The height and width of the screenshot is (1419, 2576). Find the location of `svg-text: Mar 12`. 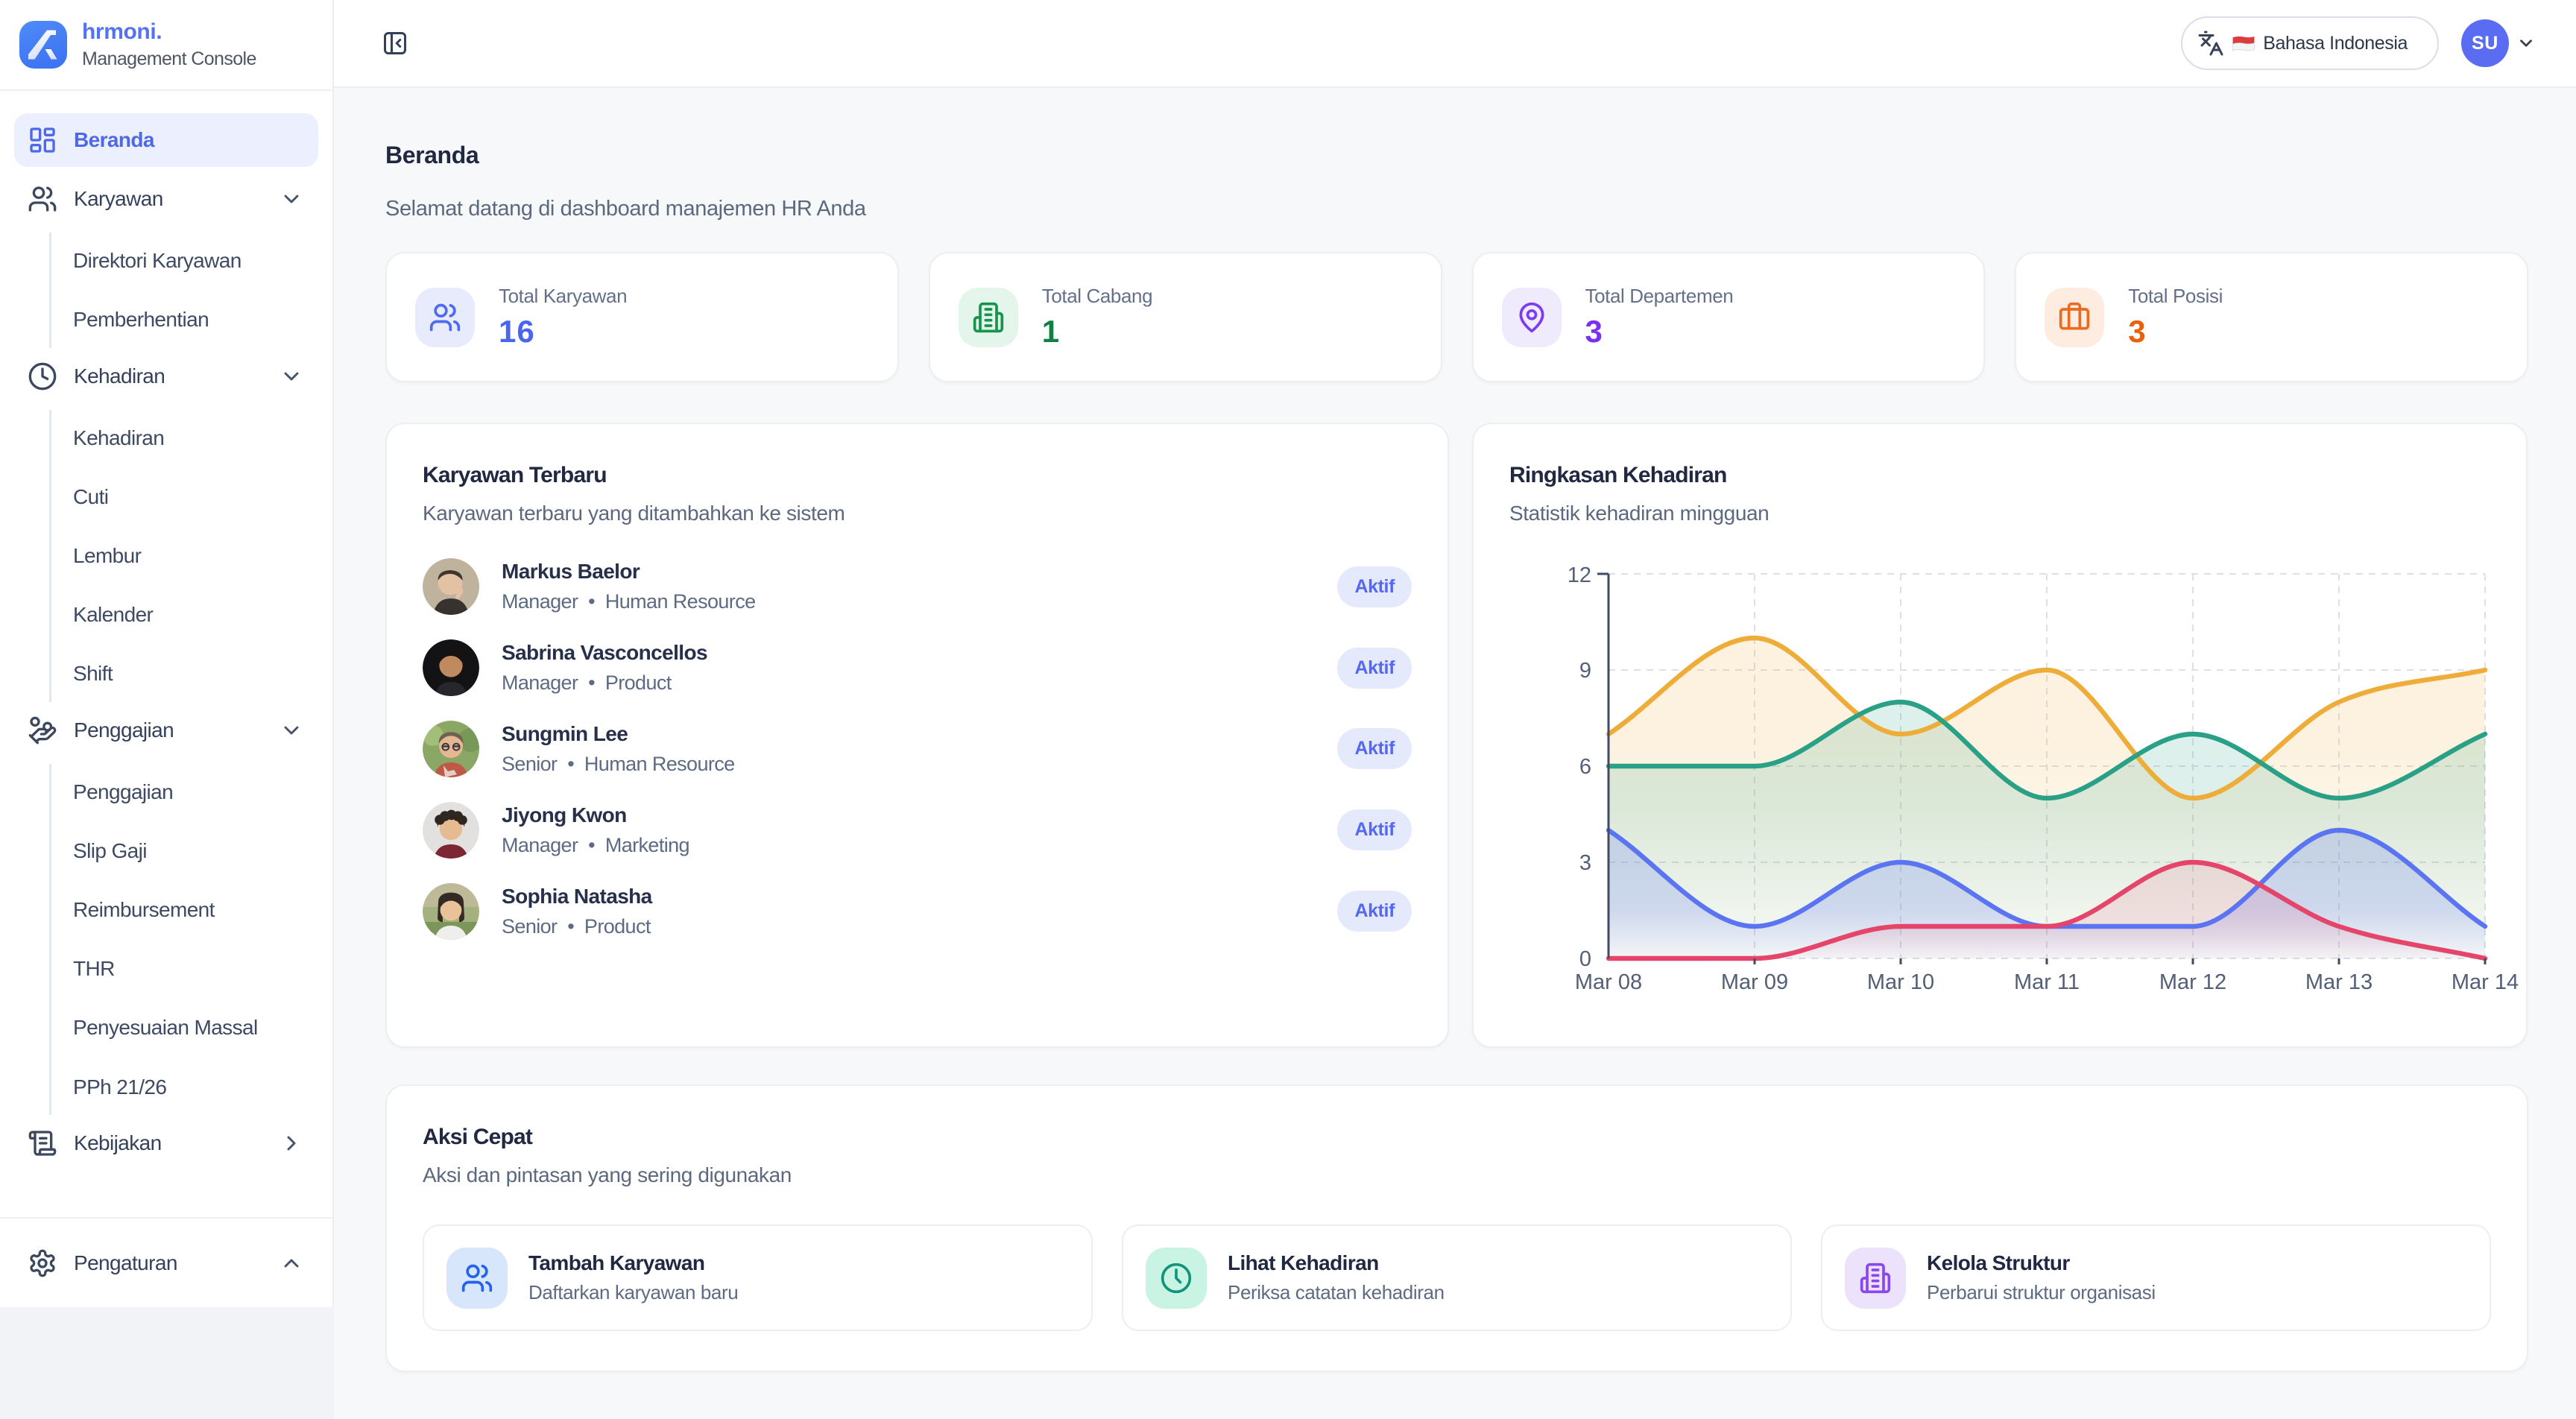

svg-text: Mar 12 is located at coordinates (2192, 982).